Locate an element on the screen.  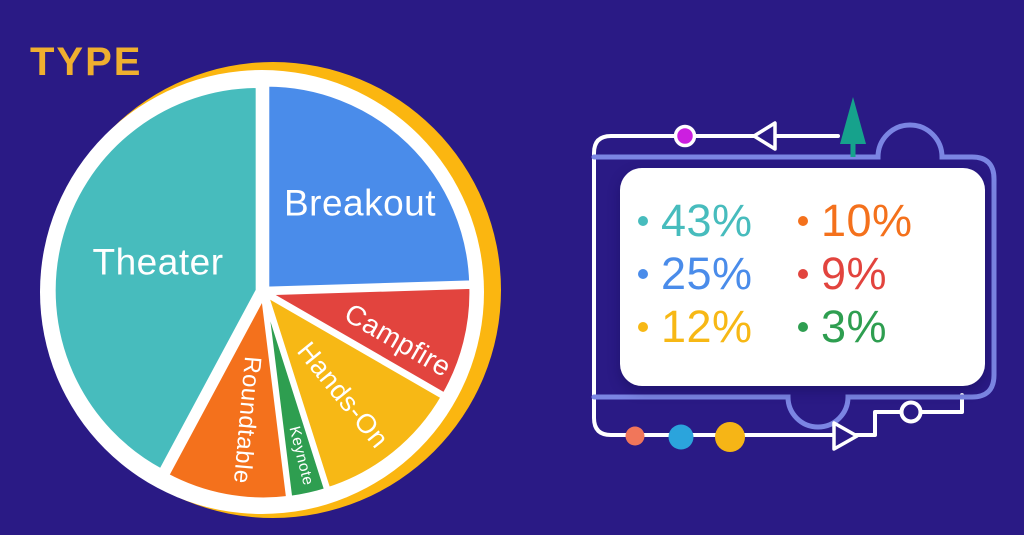
pie-slice-breakout is located at coordinates (369, 186).